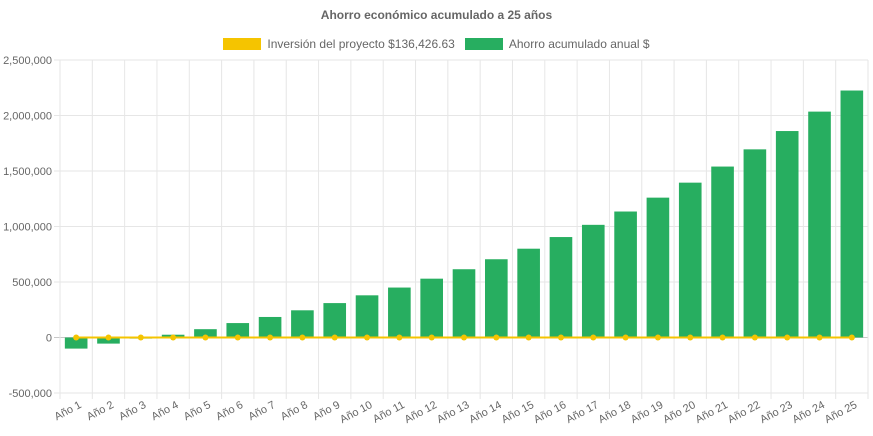 Image resolution: width=873 pixels, height=436 pixels. I want to click on legend-item-investment: Inversión del proyecto $136,426.63, so click(339, 44).